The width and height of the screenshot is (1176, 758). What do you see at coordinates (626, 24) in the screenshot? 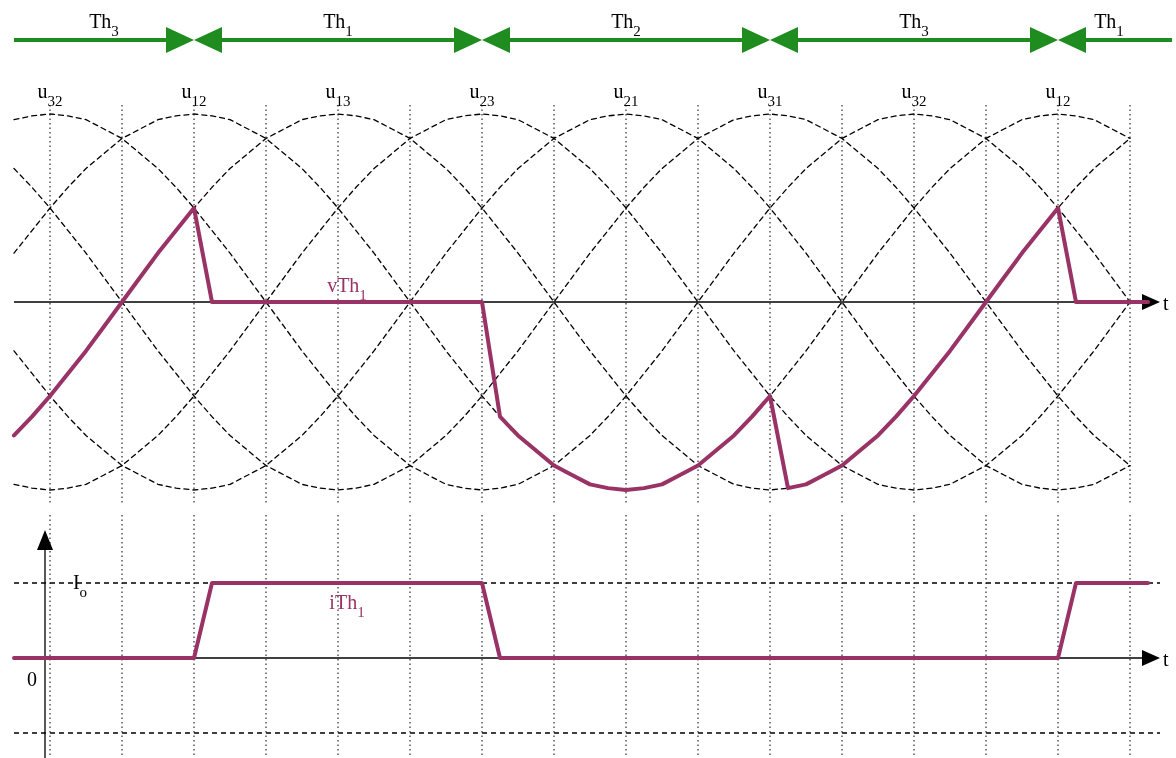
I see `text: Th$_{2}$` at bounding box center [626, 24].